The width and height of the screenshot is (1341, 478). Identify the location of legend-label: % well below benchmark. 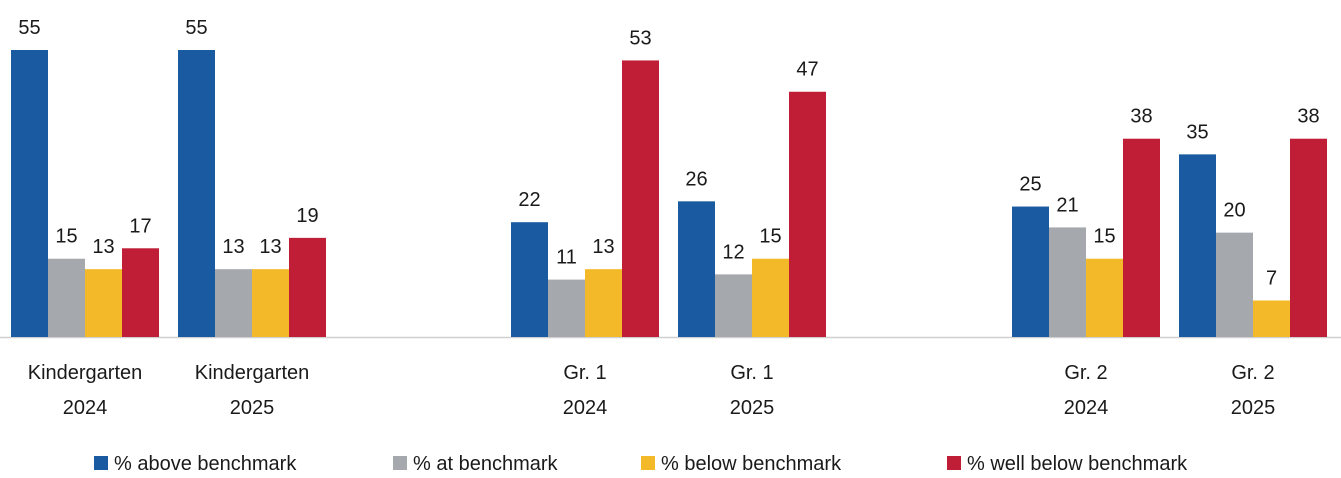
(1077, 464).